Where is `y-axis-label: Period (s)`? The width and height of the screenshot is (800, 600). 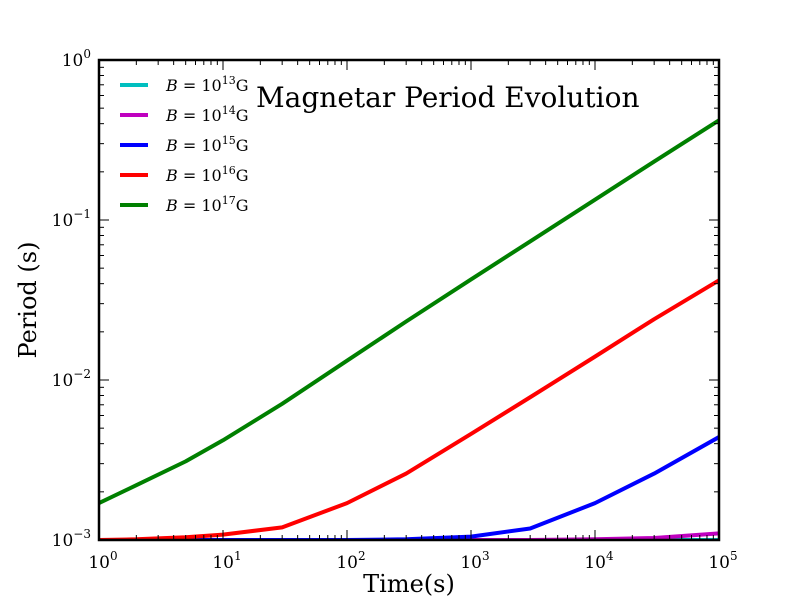 y-axis-label: Period (s) is located at coordinates (28, 300).